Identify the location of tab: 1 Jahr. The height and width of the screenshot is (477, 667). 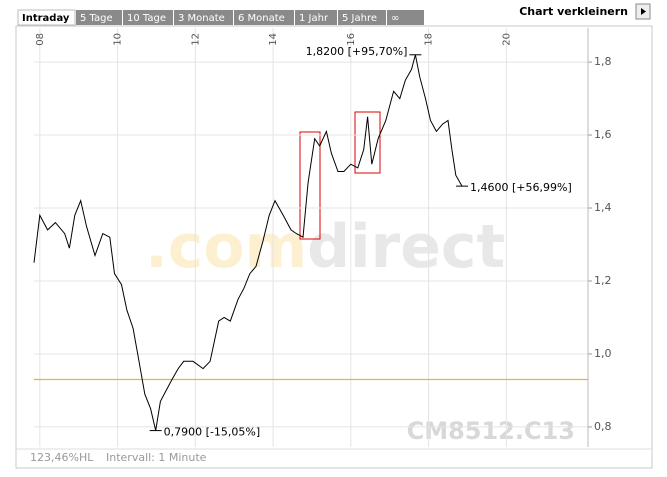
(316, 17).